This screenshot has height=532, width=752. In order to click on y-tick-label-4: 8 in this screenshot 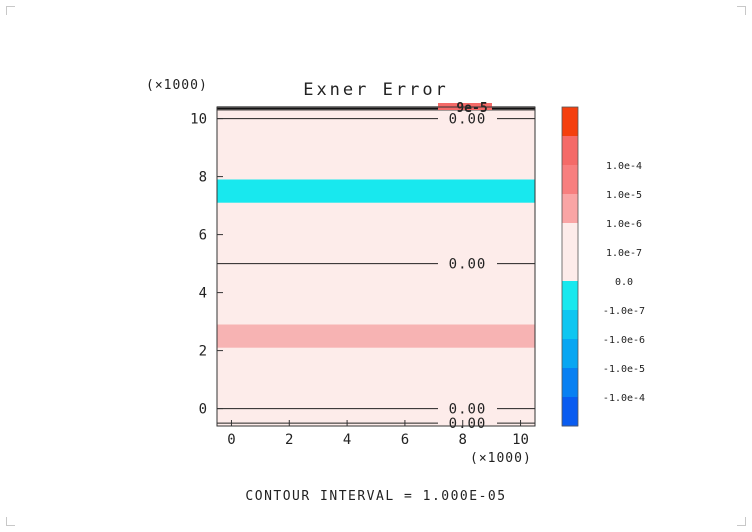, I will do `click(203, 178)`.